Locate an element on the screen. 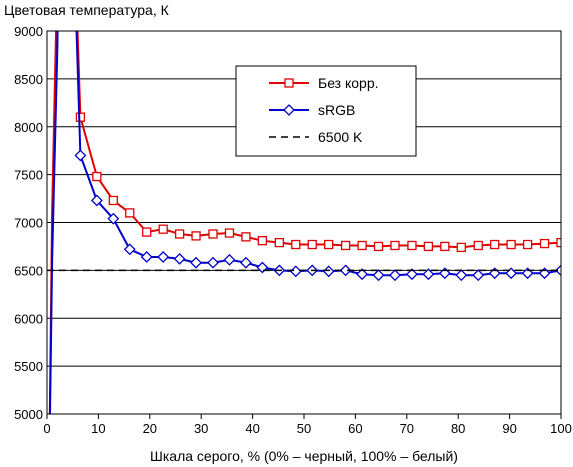  x-tick-label: 20 is located at coordinates (150, 428).